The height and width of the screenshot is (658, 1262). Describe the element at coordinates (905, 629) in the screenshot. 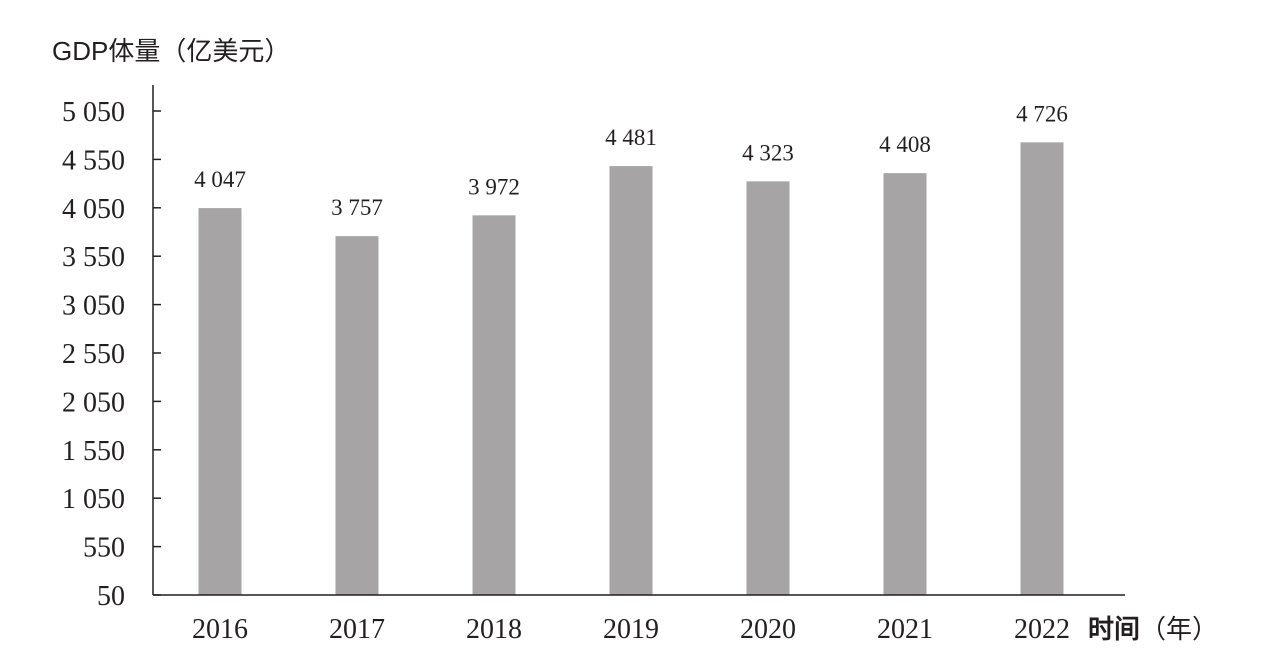

I see `x-tick-label: 2021` at that location.